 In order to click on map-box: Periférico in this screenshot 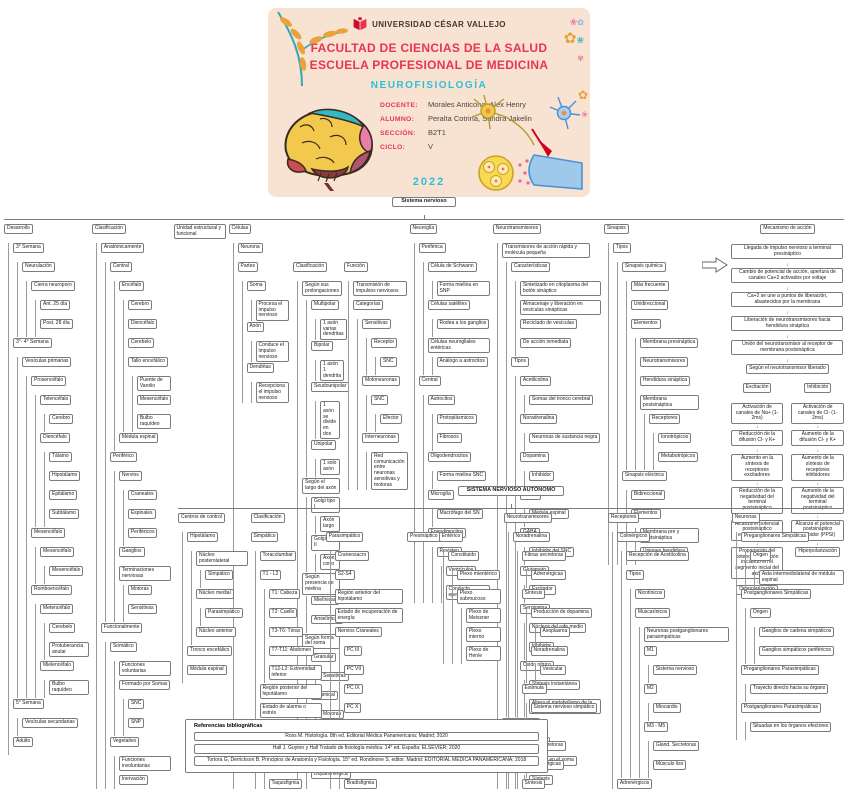, I will do `click(123, 457)`.